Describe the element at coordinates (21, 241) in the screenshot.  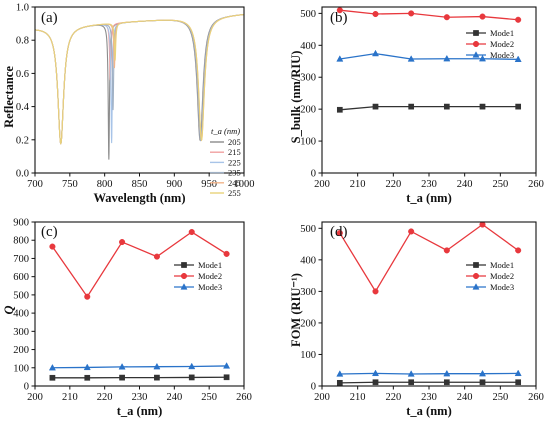
I see `y-tick-label: 800` at that location.